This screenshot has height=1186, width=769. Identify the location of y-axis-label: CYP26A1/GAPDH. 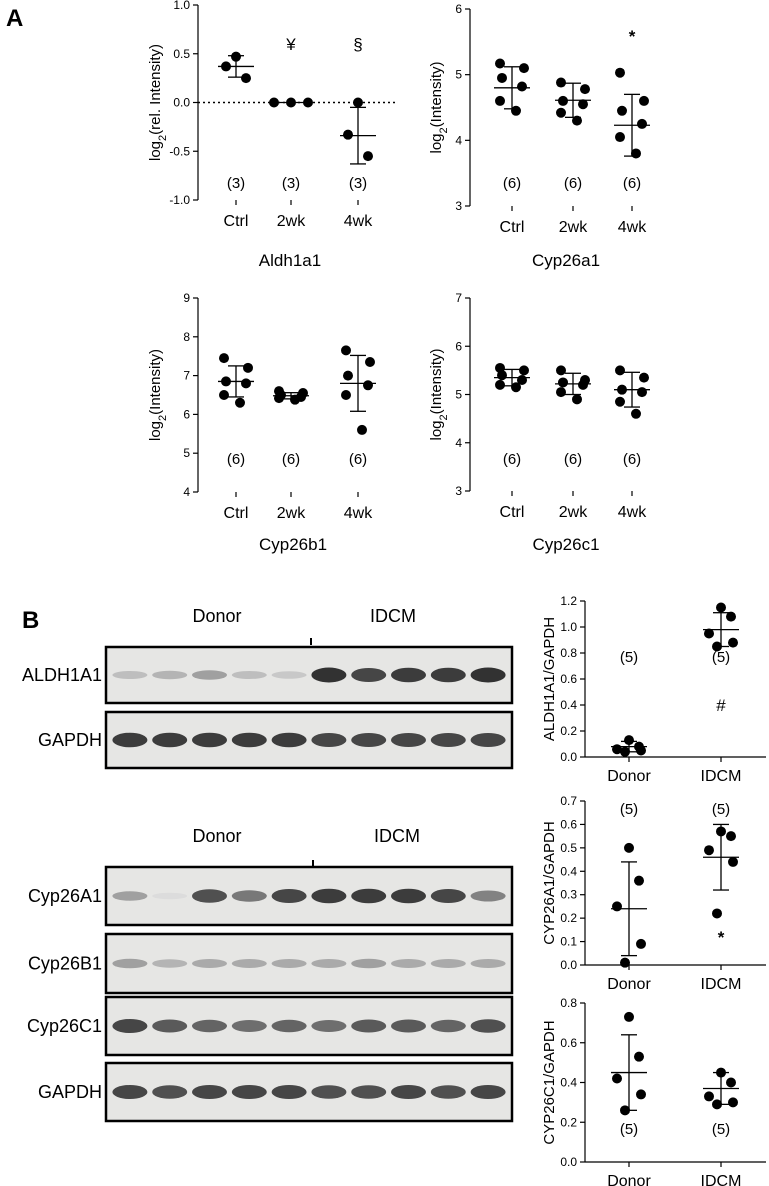
(549, 882).